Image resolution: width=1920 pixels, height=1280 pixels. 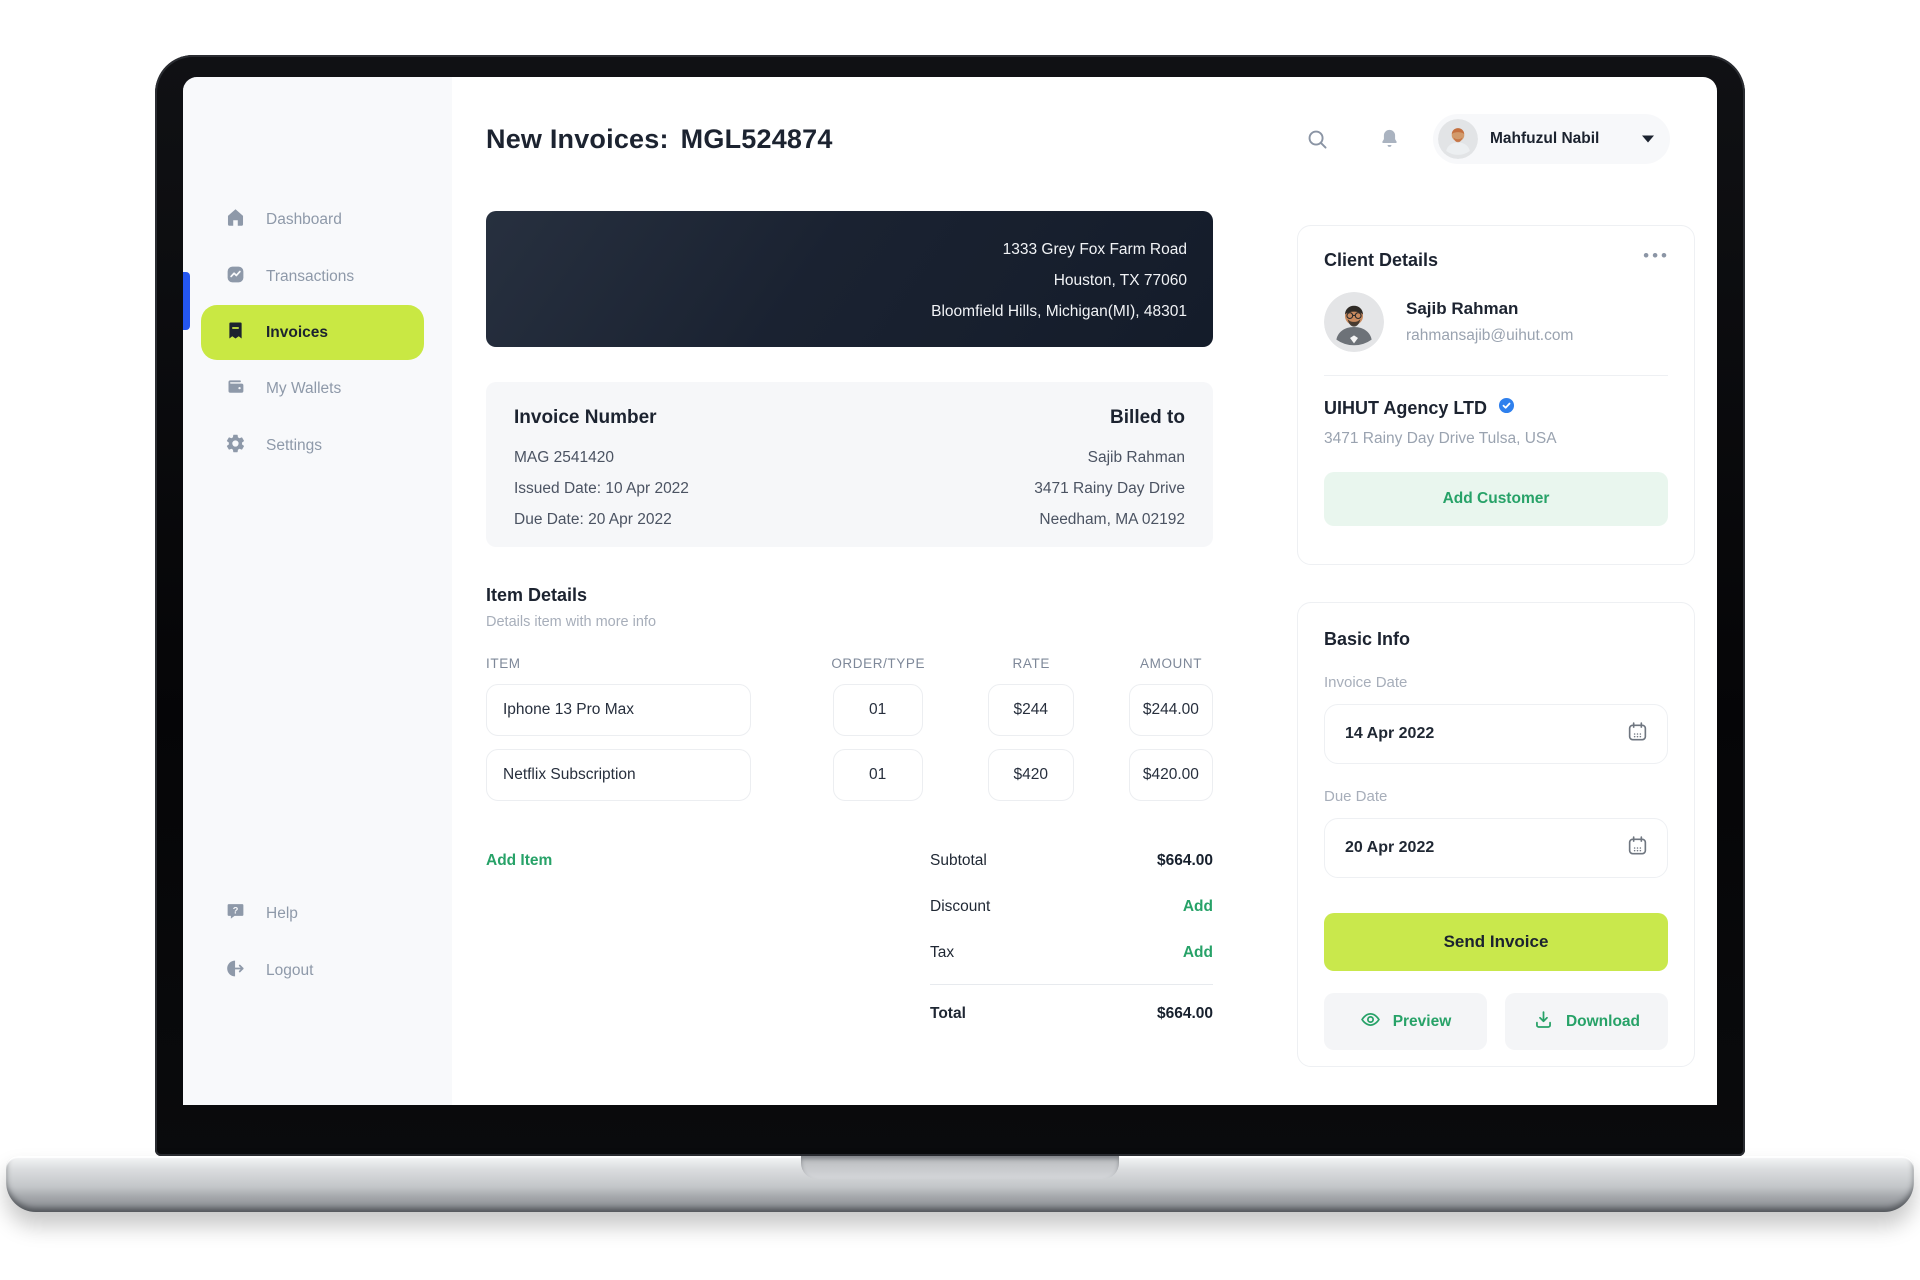 I want to click on discount-row: Discount Add, so click(x=1071, y=907).